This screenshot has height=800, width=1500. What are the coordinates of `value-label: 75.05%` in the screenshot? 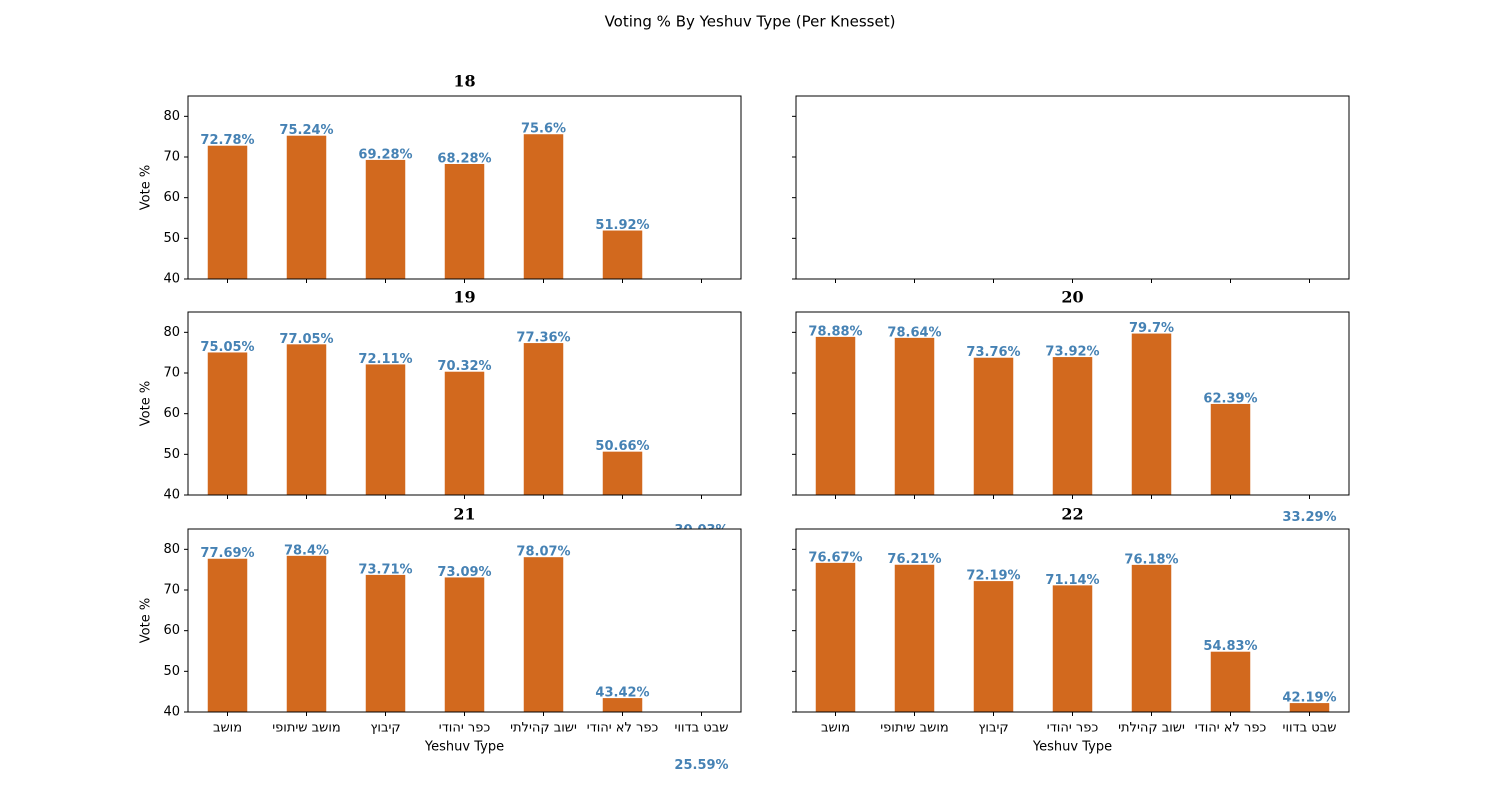 It's located at (227, 347).